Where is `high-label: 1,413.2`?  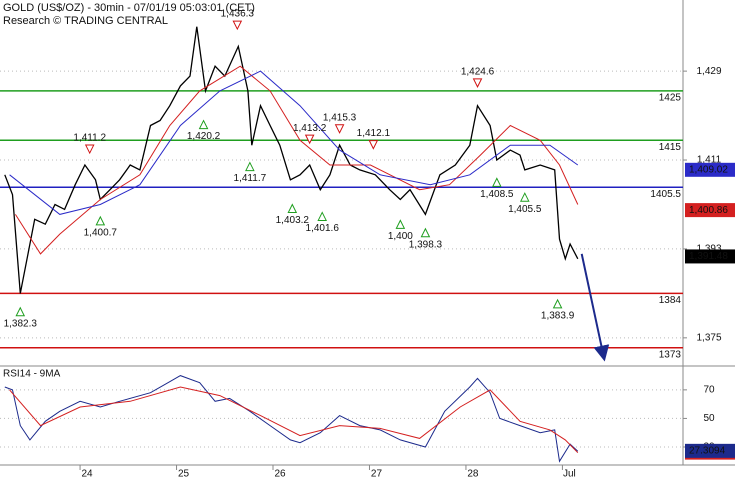
high-label: 1,413.2 is located at coordinates (310, 128).